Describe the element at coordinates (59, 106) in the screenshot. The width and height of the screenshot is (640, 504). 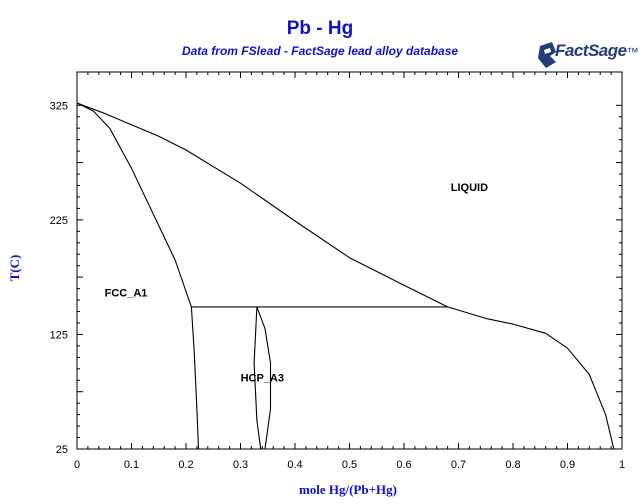
I see `y-tick-label: 325` at that location.